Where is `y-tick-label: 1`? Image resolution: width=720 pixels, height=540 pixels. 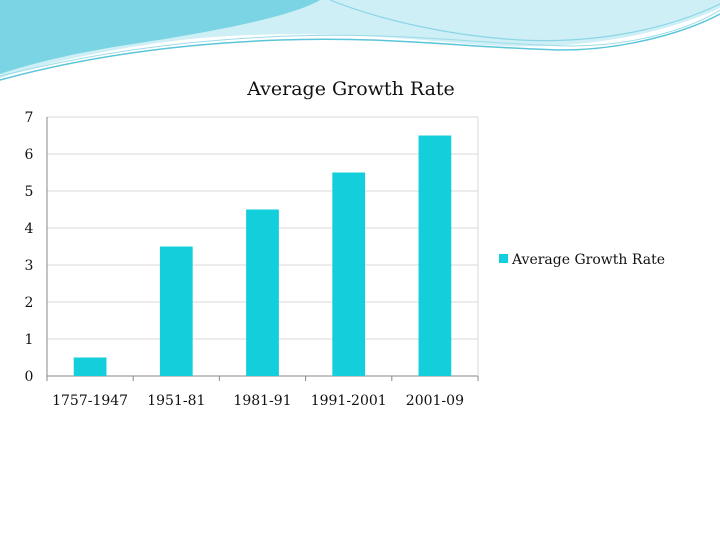 y-tick-label: 1 is located at coordinates (29, 340).